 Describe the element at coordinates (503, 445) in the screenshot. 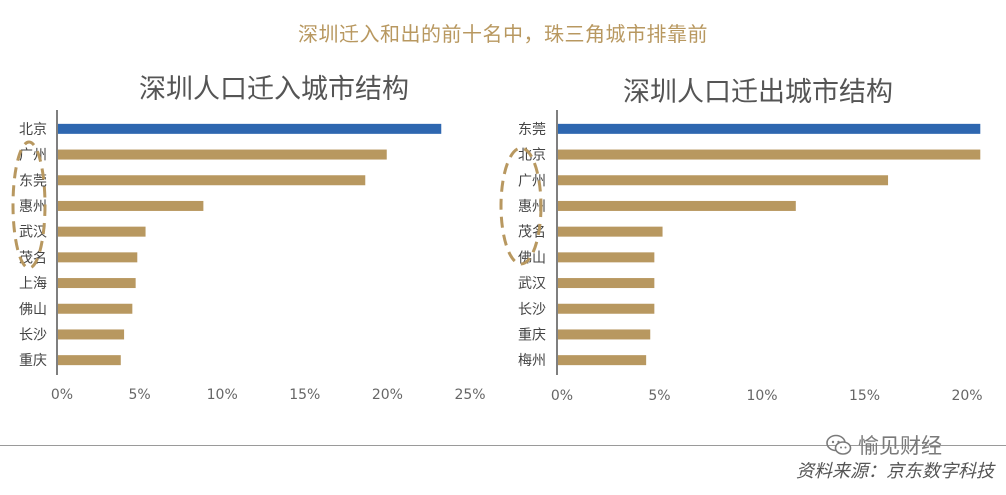

I see `footer-divider` at that location.